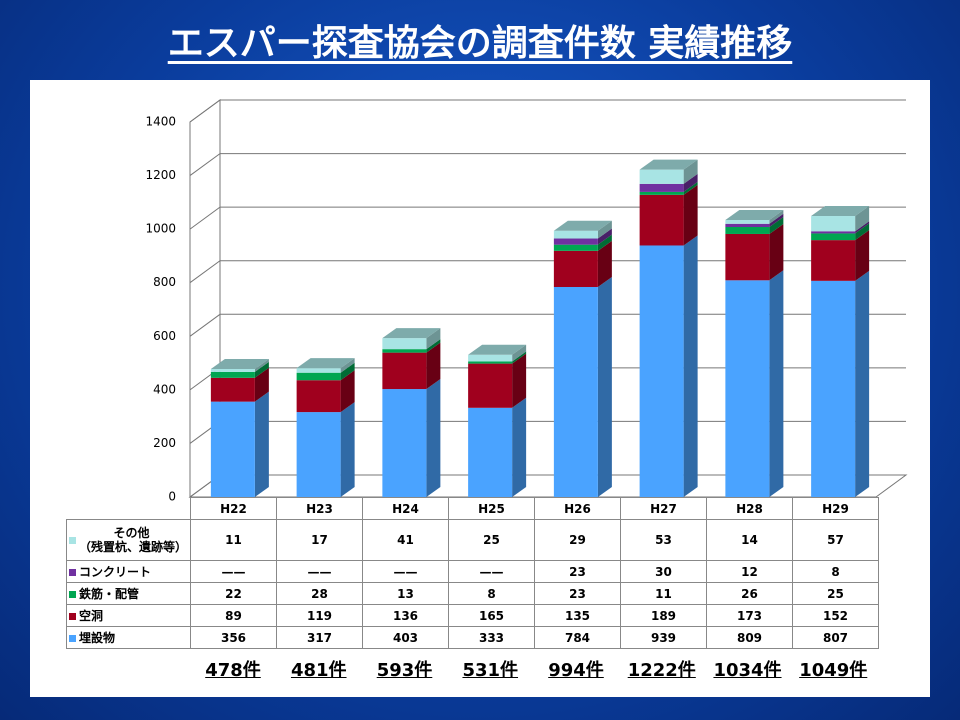  Describe the element at coordinates (749, 571) in the screenshot. I see `table-value: 12` at that location.